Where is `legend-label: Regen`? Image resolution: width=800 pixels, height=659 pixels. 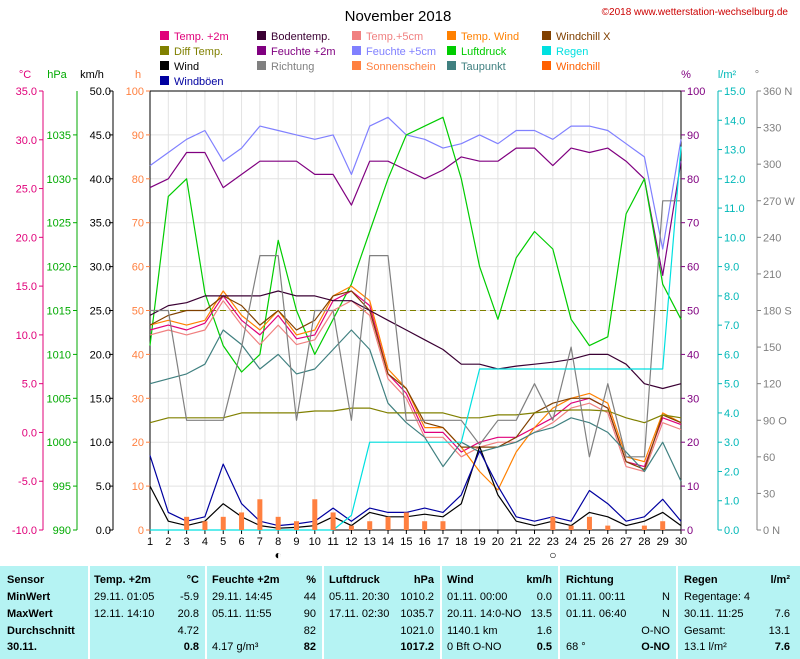 legend-label: Regen is located at coordinates (572, 52).